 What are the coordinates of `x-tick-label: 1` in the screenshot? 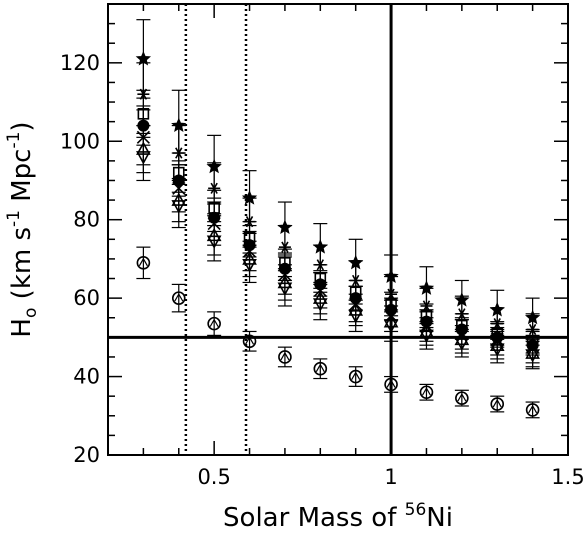 It's located at (390, 477).